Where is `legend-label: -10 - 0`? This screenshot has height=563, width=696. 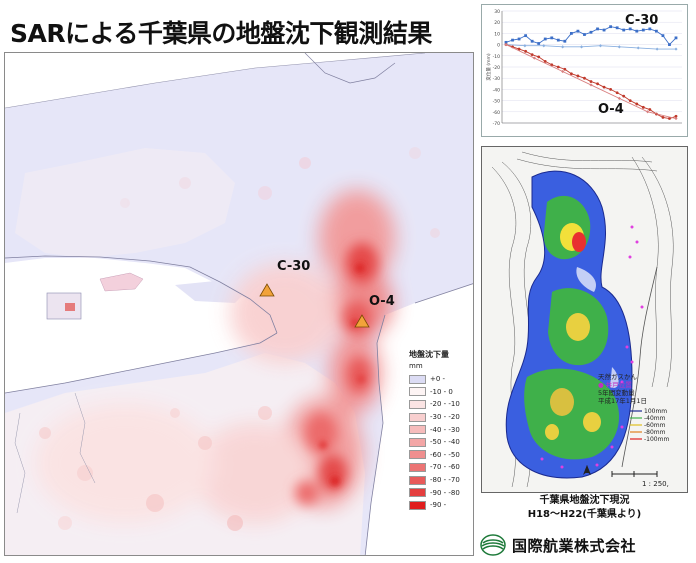
legend-label: -10 - 0 is located at coordinates (441, 391).